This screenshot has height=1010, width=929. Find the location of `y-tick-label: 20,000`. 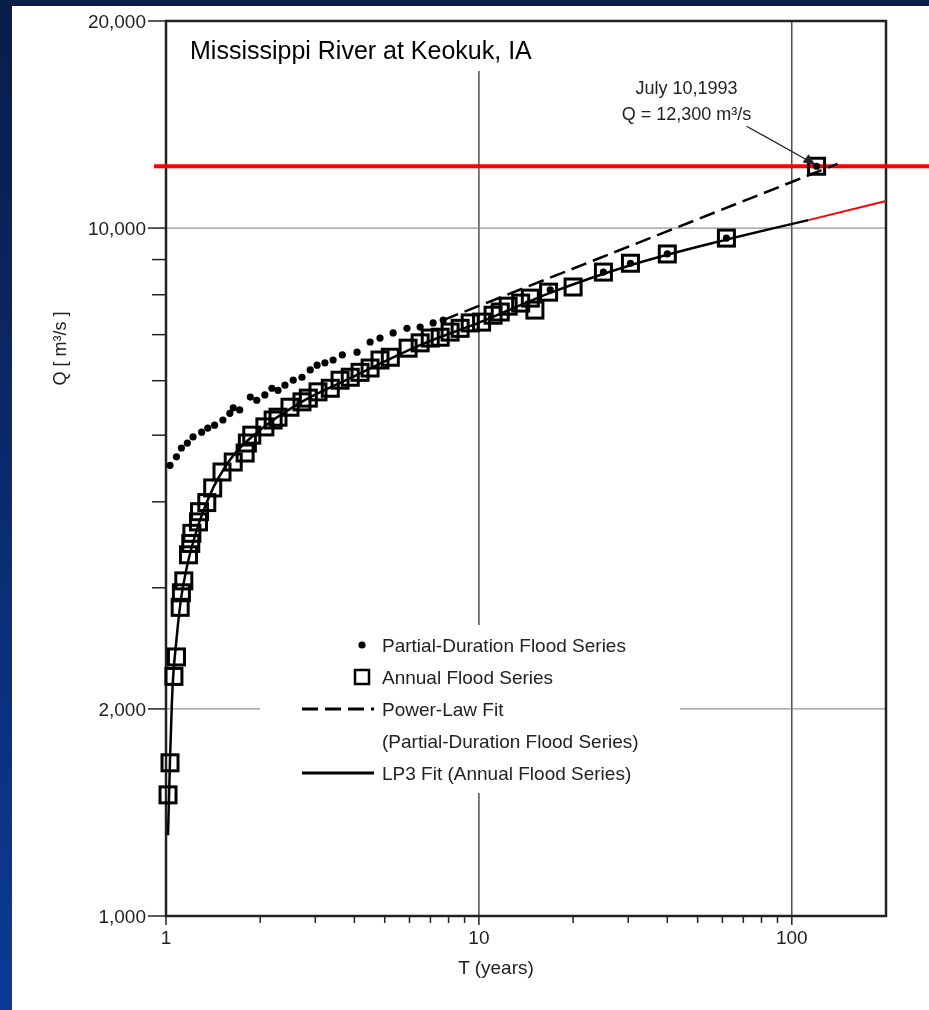

y-tick-label: 20,000 is located at coordinates (116, 21).